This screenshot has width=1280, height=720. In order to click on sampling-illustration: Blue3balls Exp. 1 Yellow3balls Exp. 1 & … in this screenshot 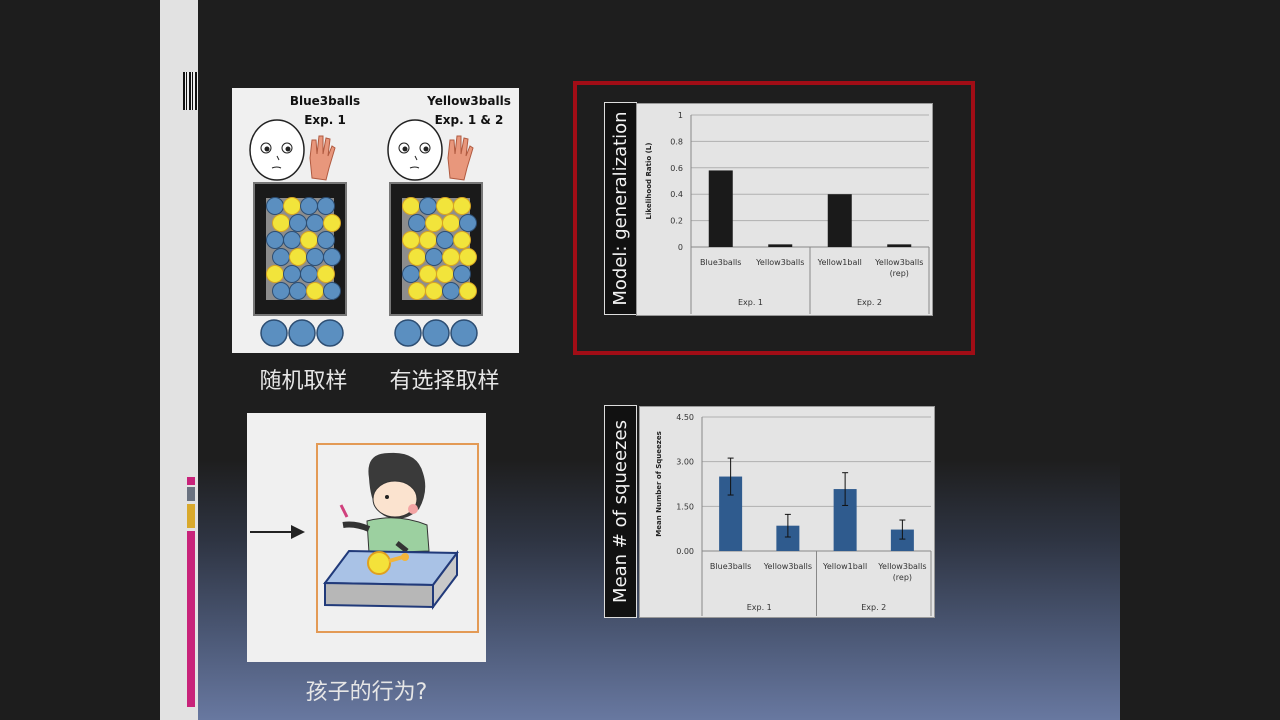, I will do `click(380, 220)`.